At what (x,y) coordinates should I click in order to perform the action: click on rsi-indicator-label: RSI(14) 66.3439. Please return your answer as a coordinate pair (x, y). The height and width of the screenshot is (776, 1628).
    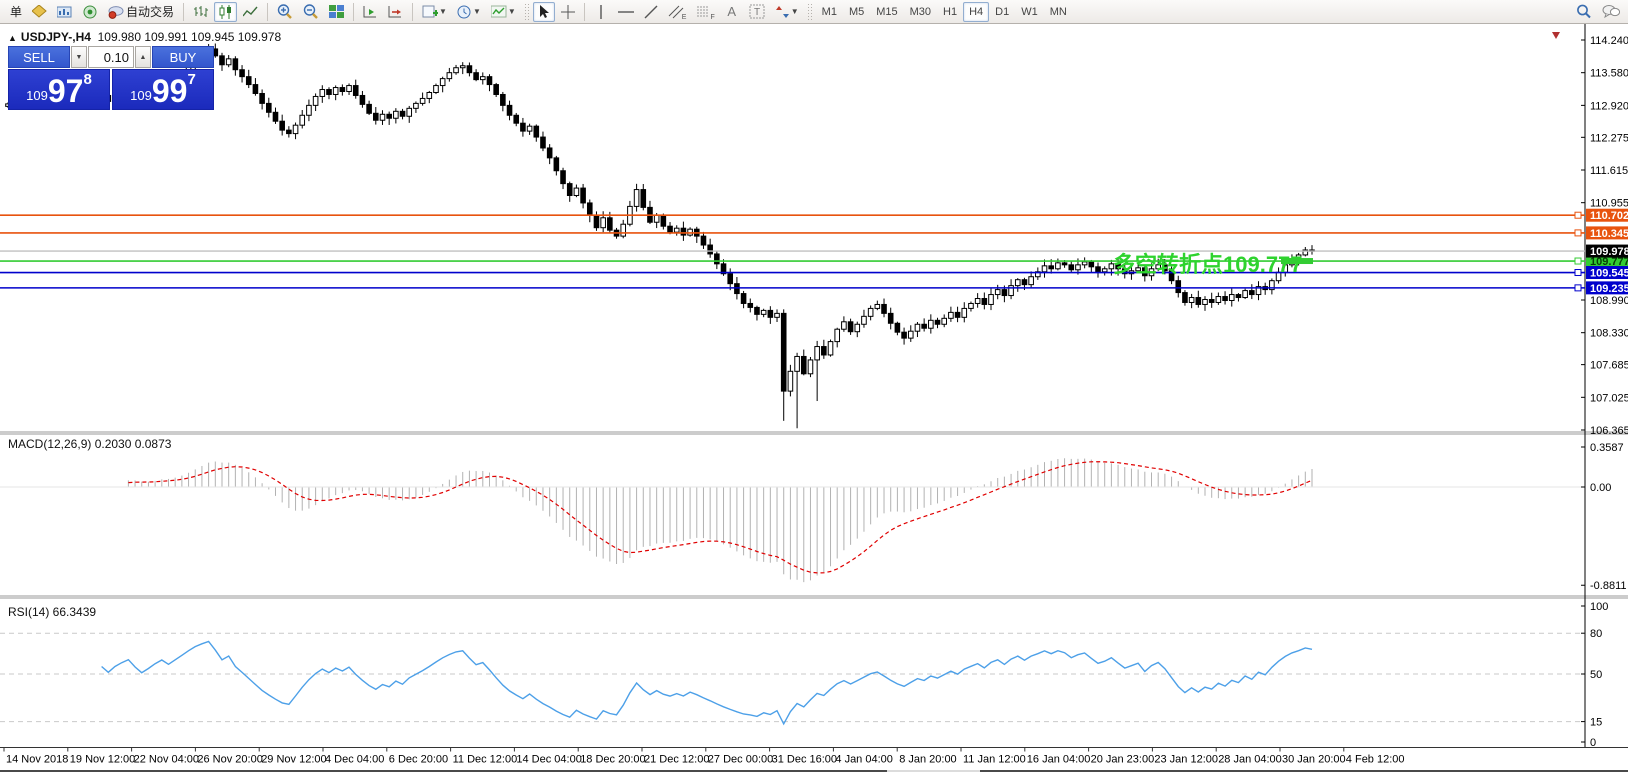
    Looking at the image, I should click on (52, 612).